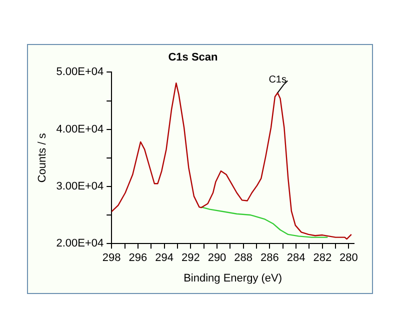 The width and height of the screenshot is (400, 322). Describe the element at coordinates (349, 258) in the screenshot. I see `x-tick-label: 280` at that location.